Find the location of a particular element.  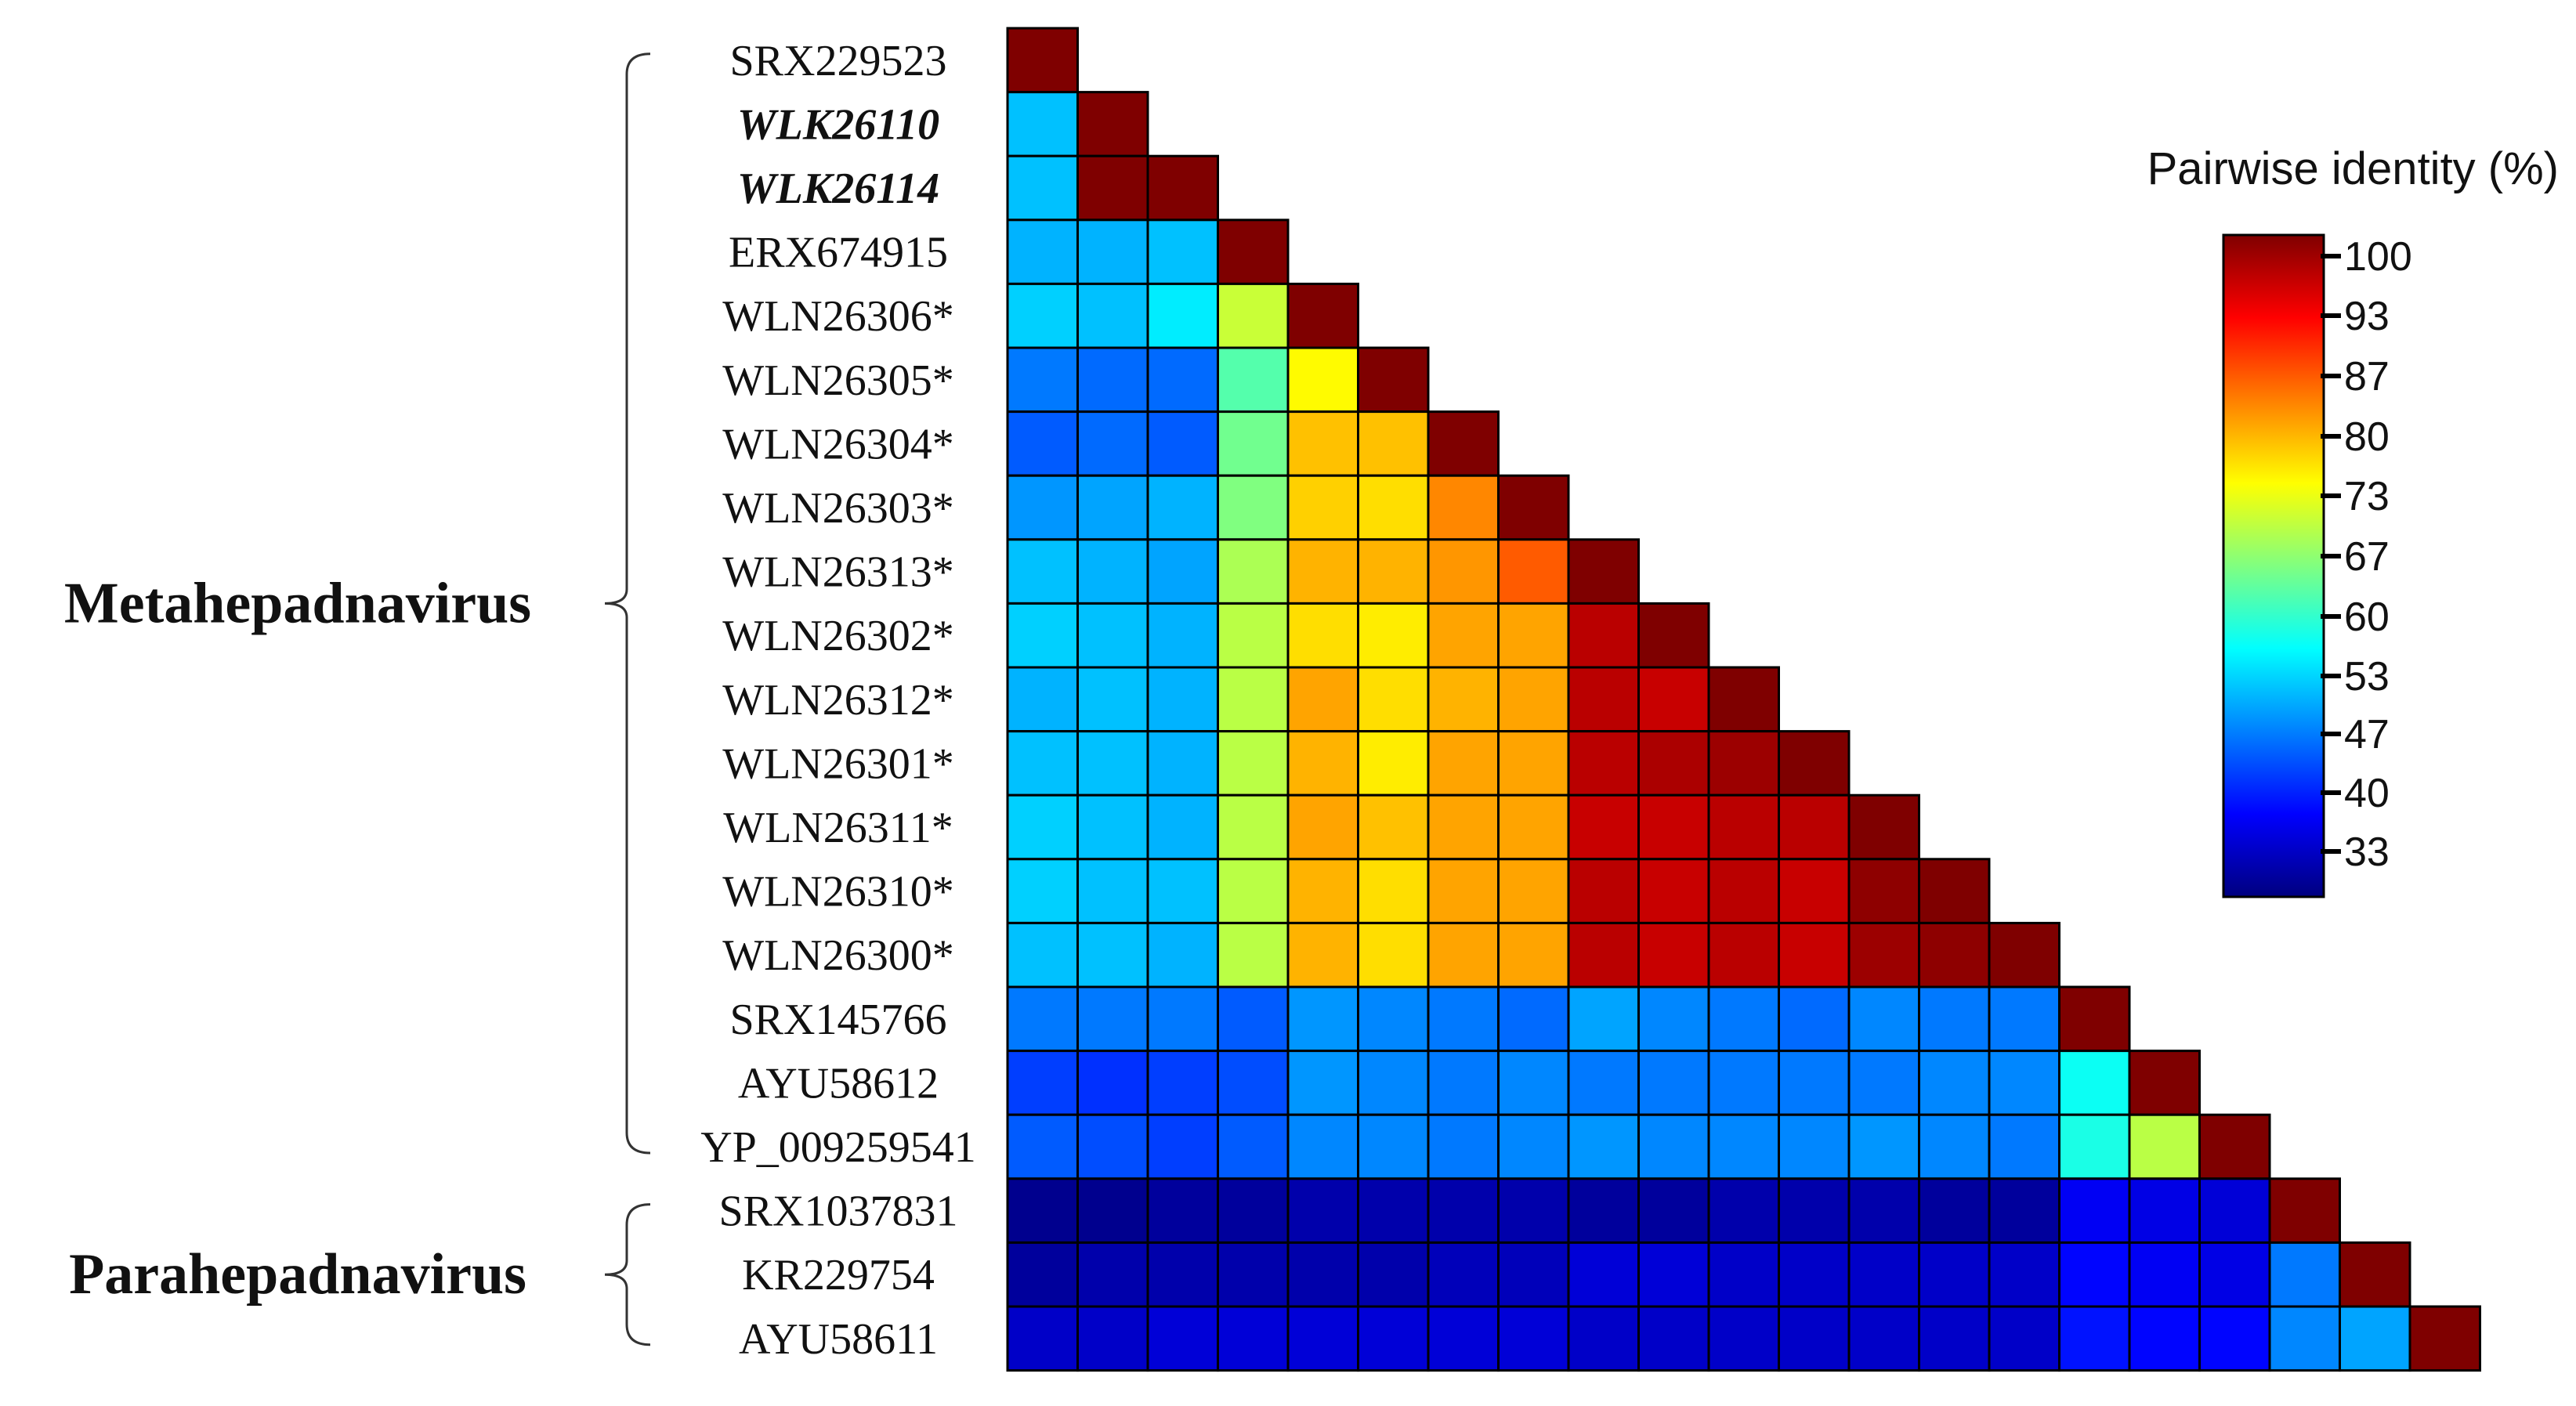

row-label: AYU58612 is located at coordinates (839, 1083).